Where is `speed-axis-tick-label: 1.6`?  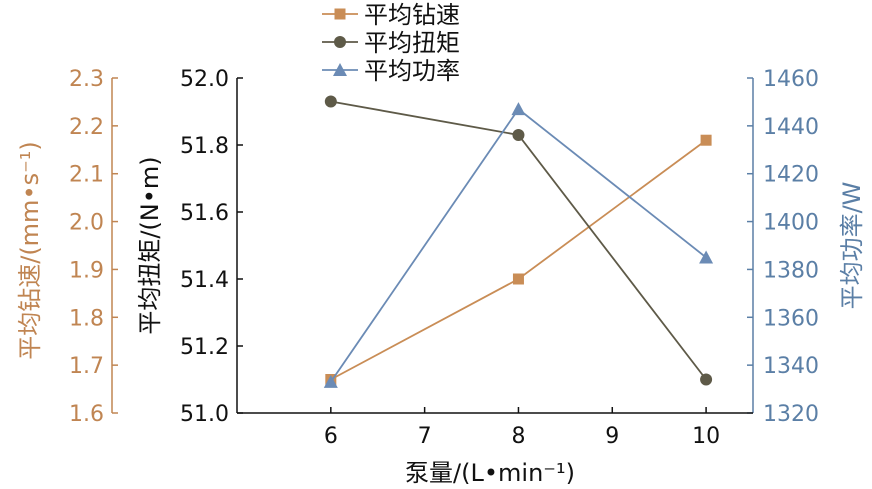
speed-axis-tick-label: 1.6 is located at coordinates (86, 414).